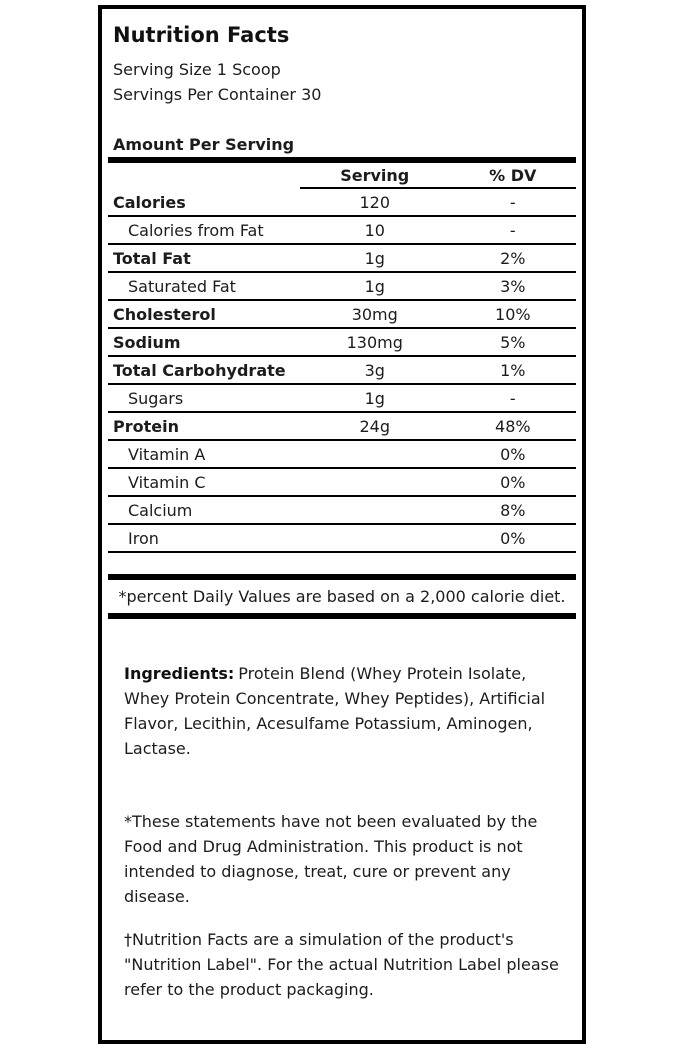 This screenshot has width=685, height=1052. What do you see at coordinates (342, 203) in the screenshot?
I see `table-row: Calories 120 -` at bounding box center [342, 203].